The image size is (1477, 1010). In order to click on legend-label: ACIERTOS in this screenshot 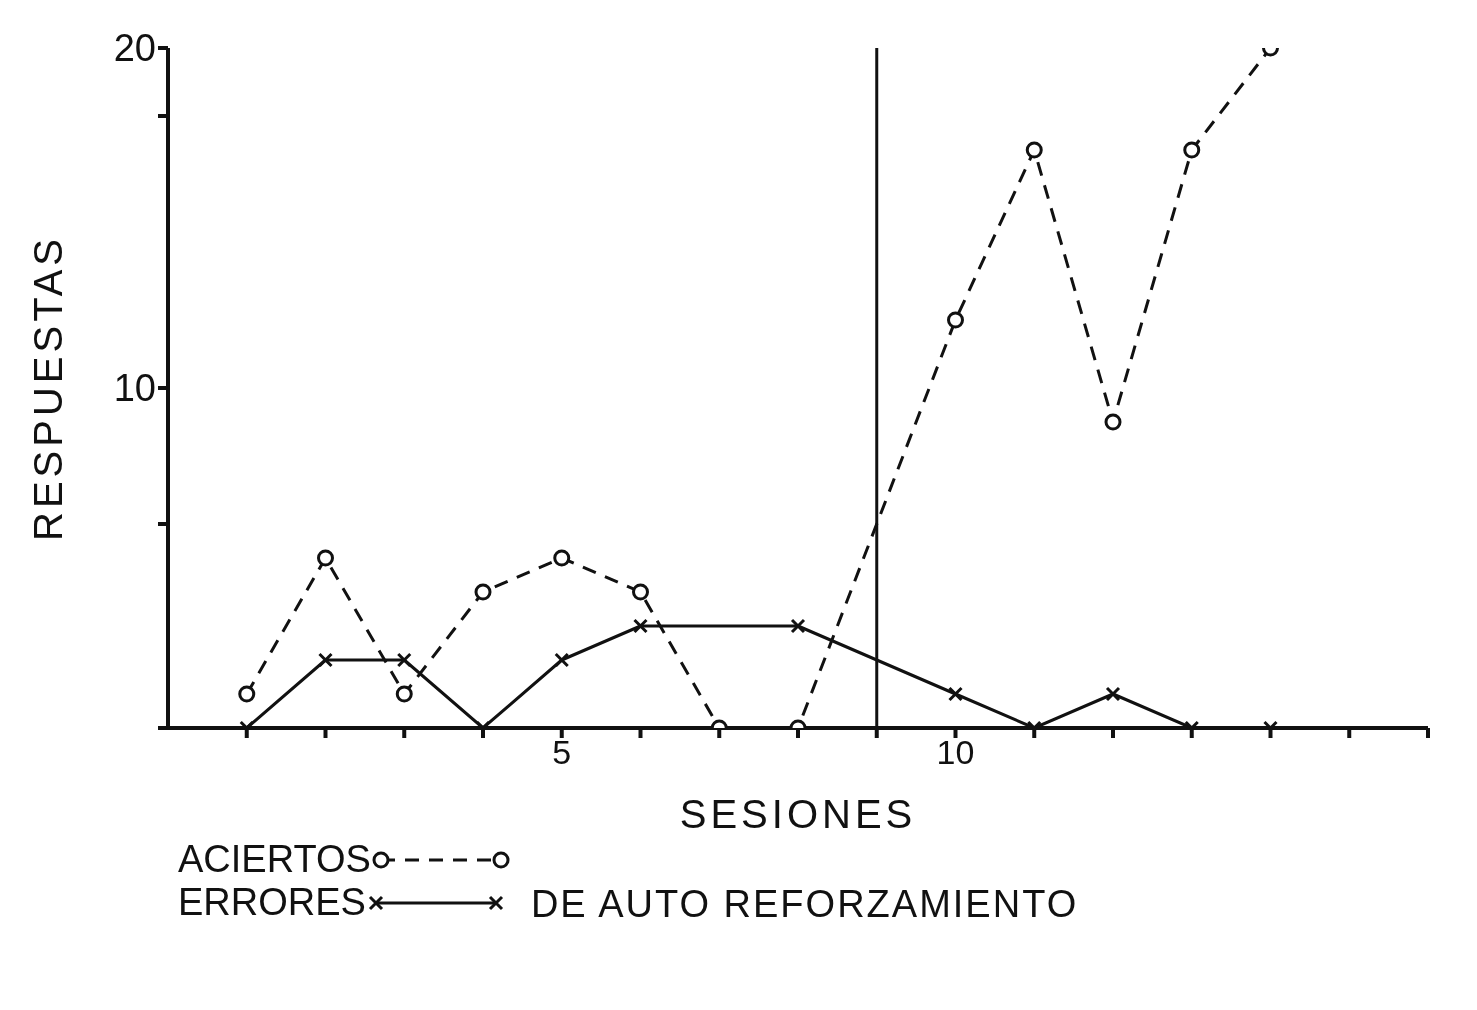, I will do `click(274, 859)`.